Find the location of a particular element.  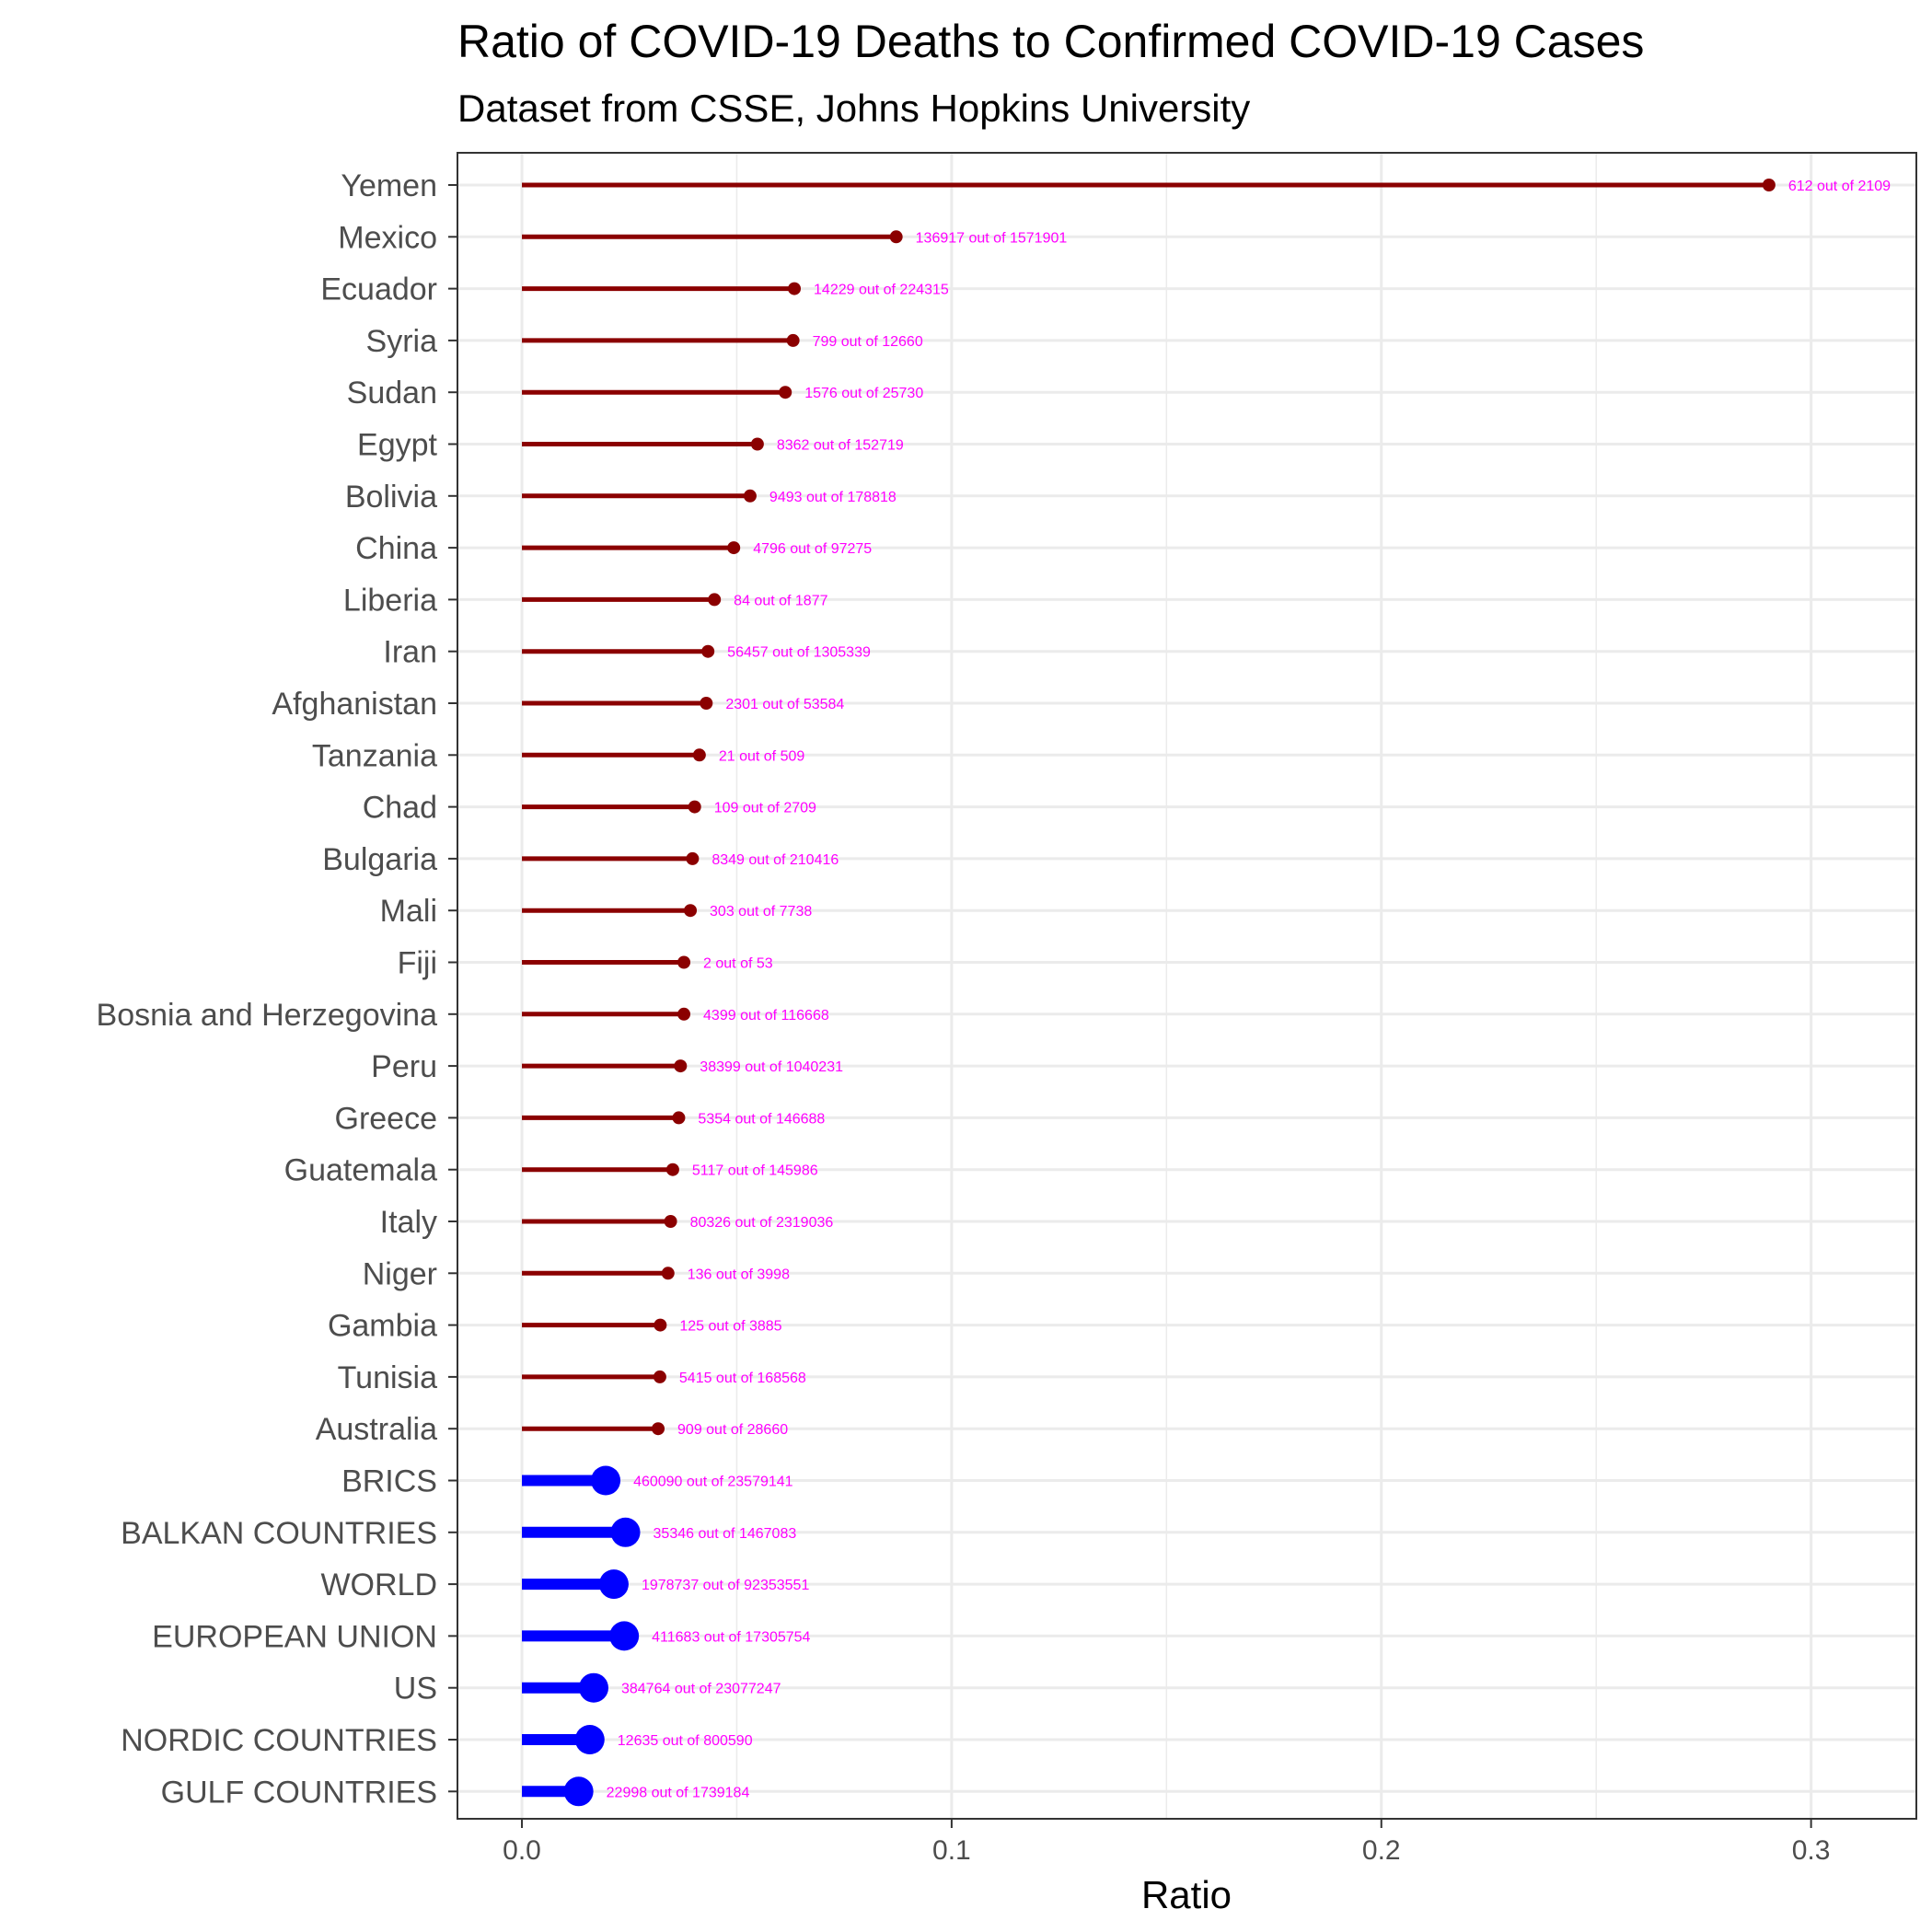

y-tick-label: Syria is located at coordinates (402, 342).